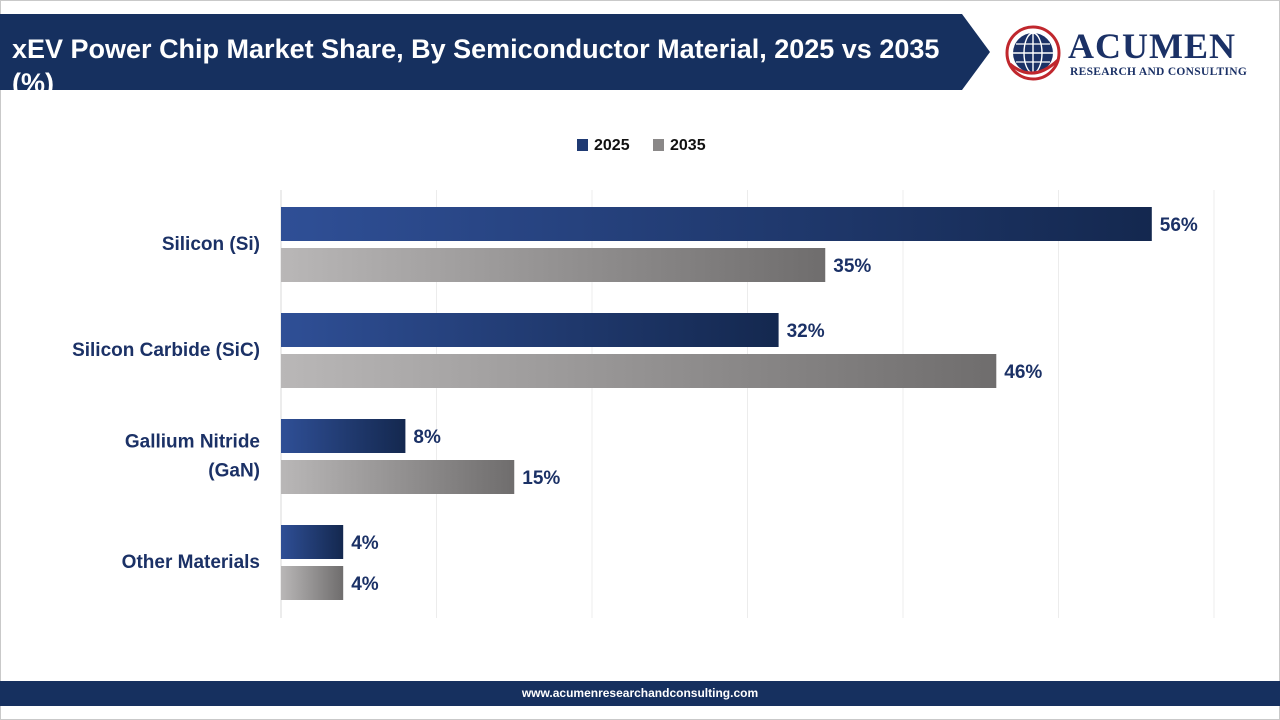 This screenshot has height=720, width=1280. What do you see at coordinates (806, 331) in the screenshot?
I see `data-label: 32%` at bounding box center [806, 331].